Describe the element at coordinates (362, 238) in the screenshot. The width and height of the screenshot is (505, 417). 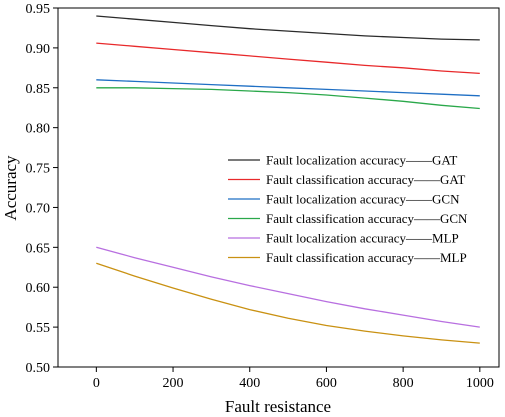
I see `legend-label: Fault localization accuracy——MLP` at that location.